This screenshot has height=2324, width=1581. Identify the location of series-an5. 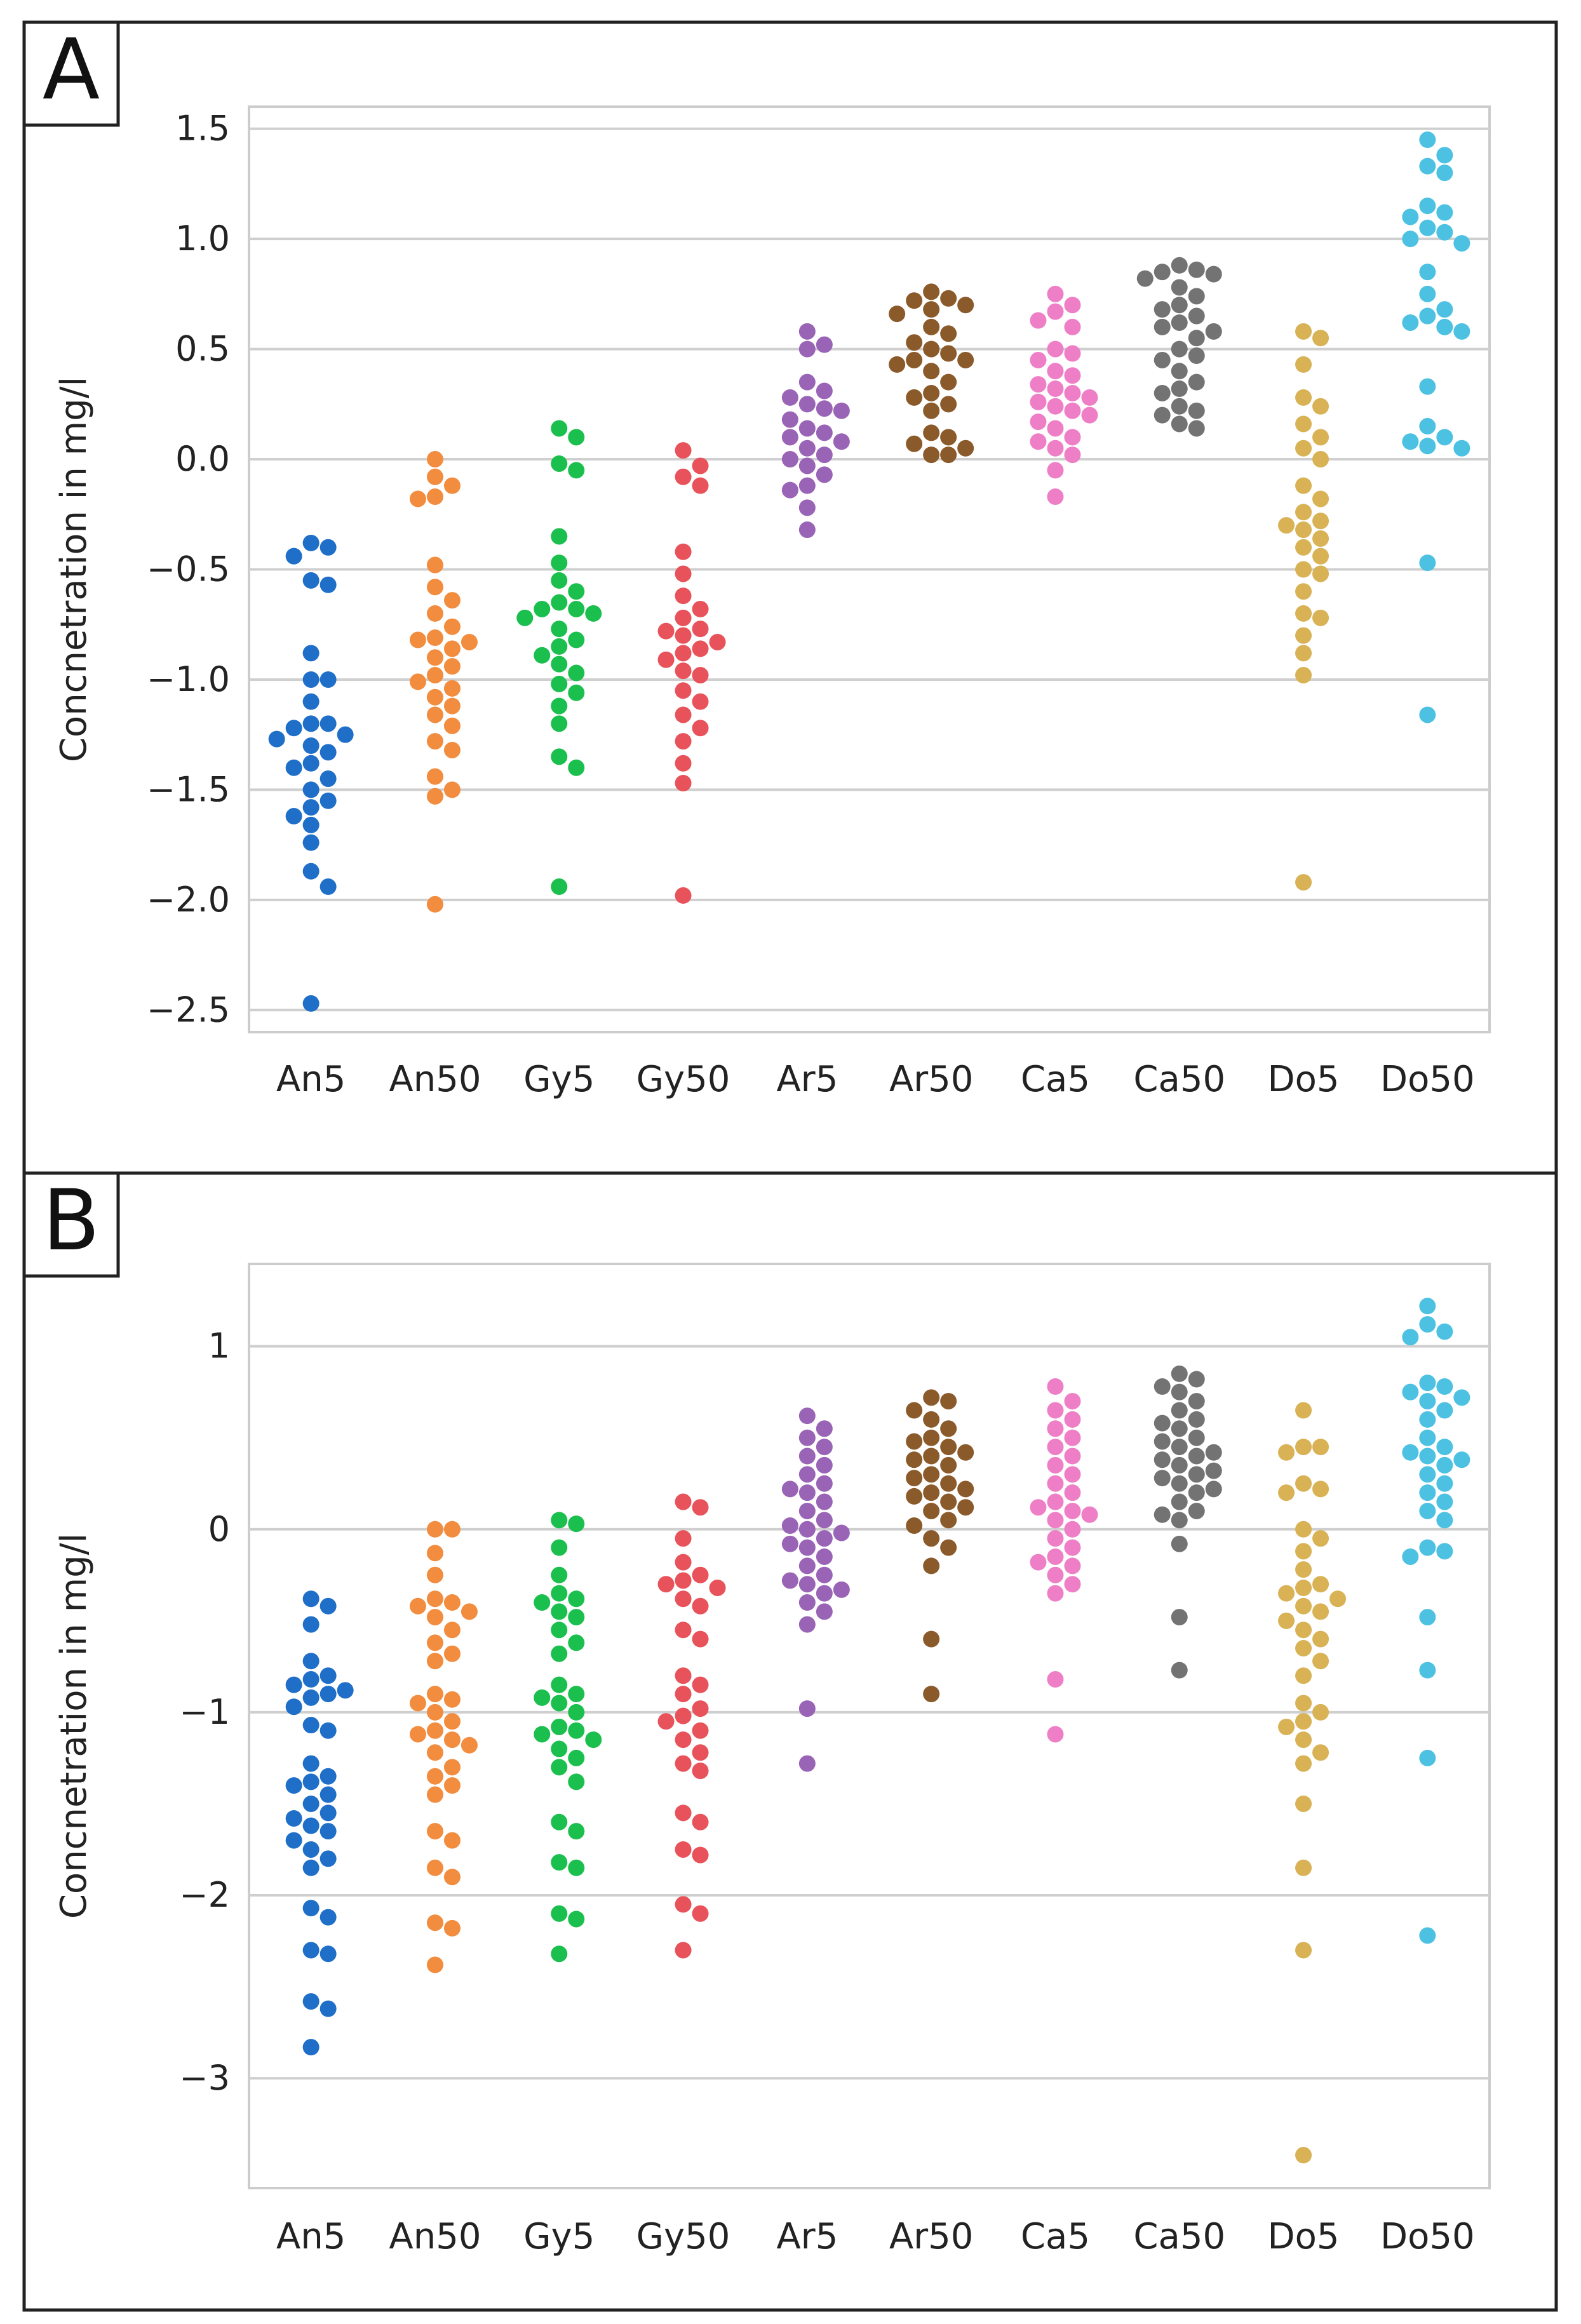
(311, 773).